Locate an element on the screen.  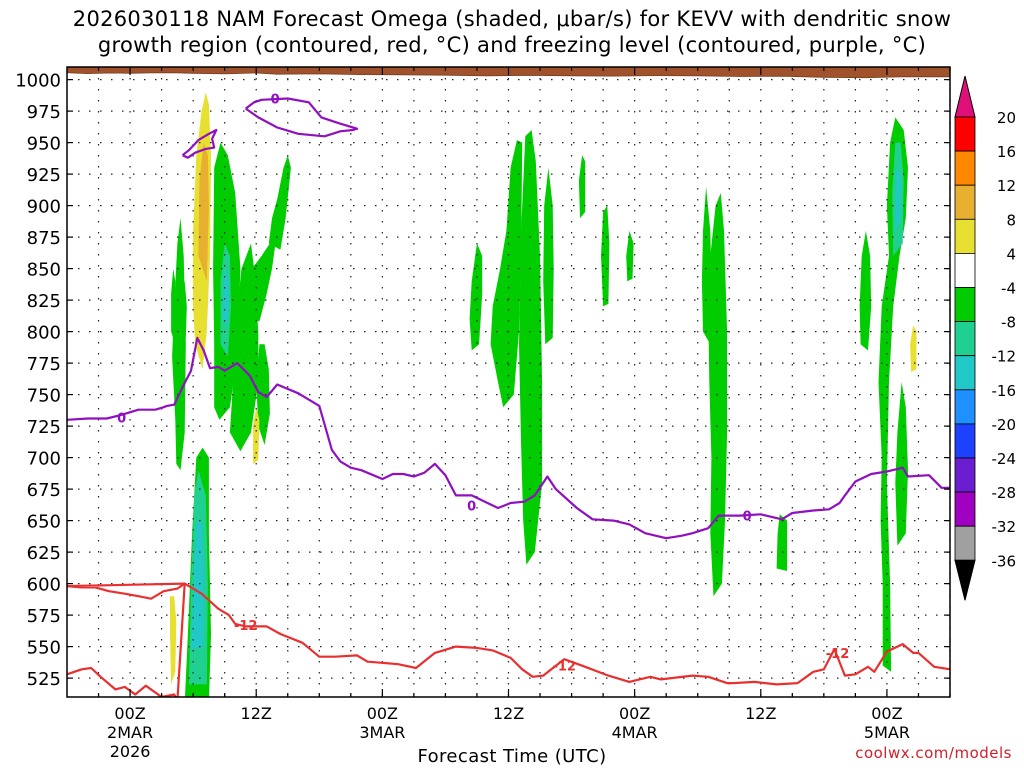
y-tick-label: 550 is located at coordinates (44, 648).